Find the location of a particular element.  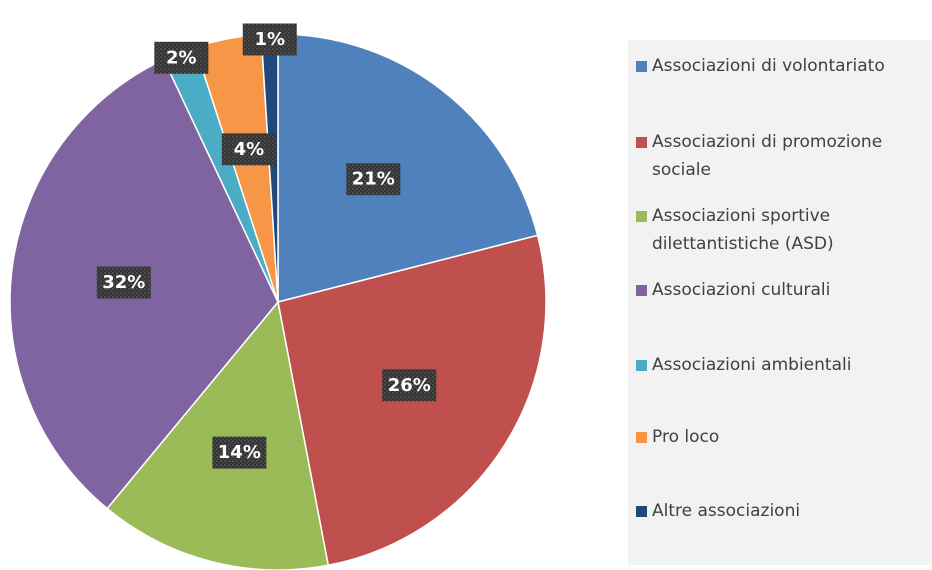

legend-label: Associazioni ambientali is located at coordinates (752, 365).